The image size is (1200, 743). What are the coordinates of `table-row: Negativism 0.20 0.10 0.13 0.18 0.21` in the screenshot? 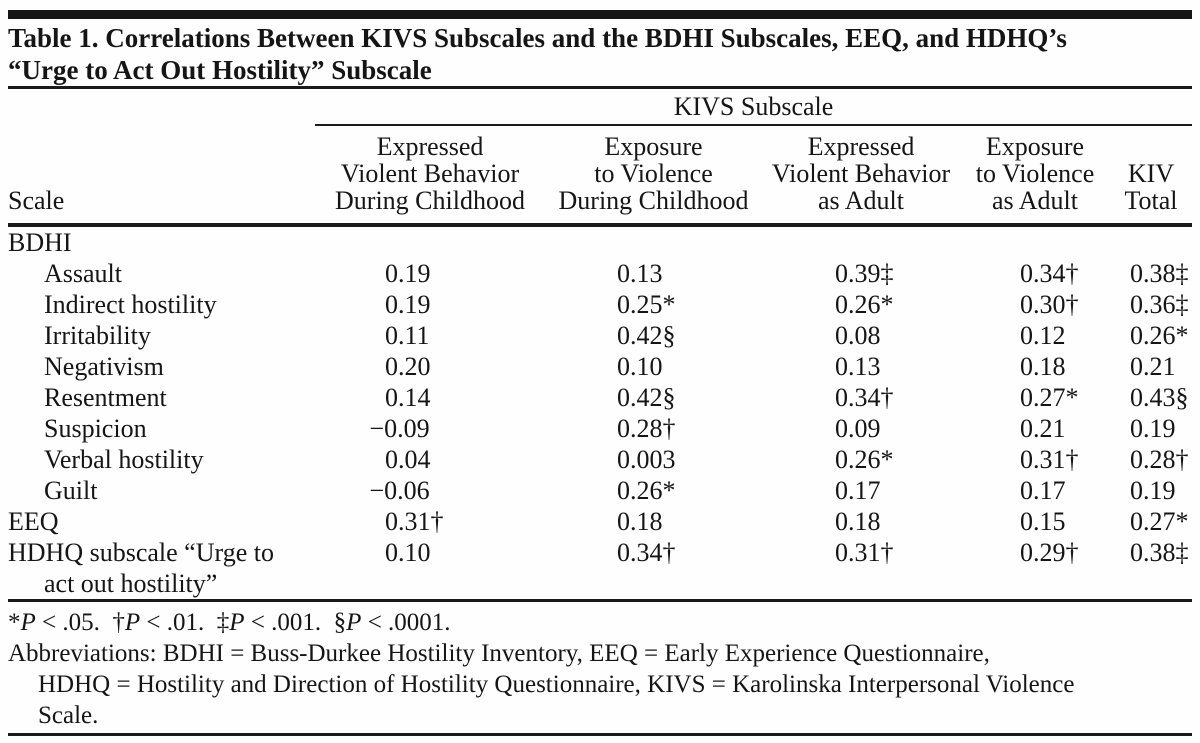 It's located at (600, 366).